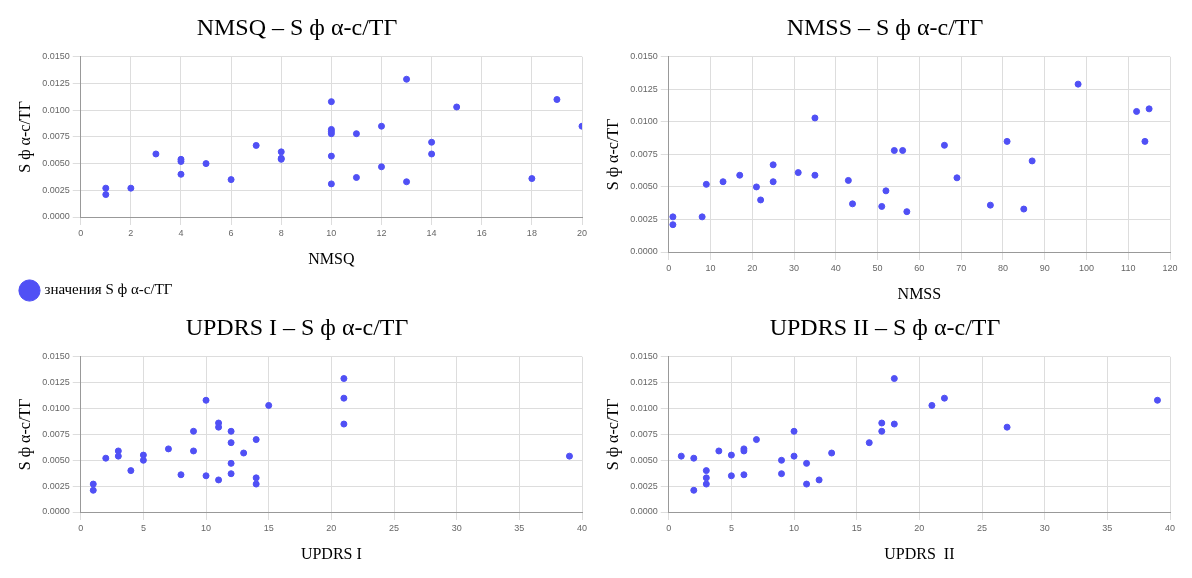 This screenshot has width=1192, height=578. What do you see at coordinates (108, 289) in the screenshot?
I see `legend-label: значения S ф α-с/ТГ` at bounding box center [108, 289].